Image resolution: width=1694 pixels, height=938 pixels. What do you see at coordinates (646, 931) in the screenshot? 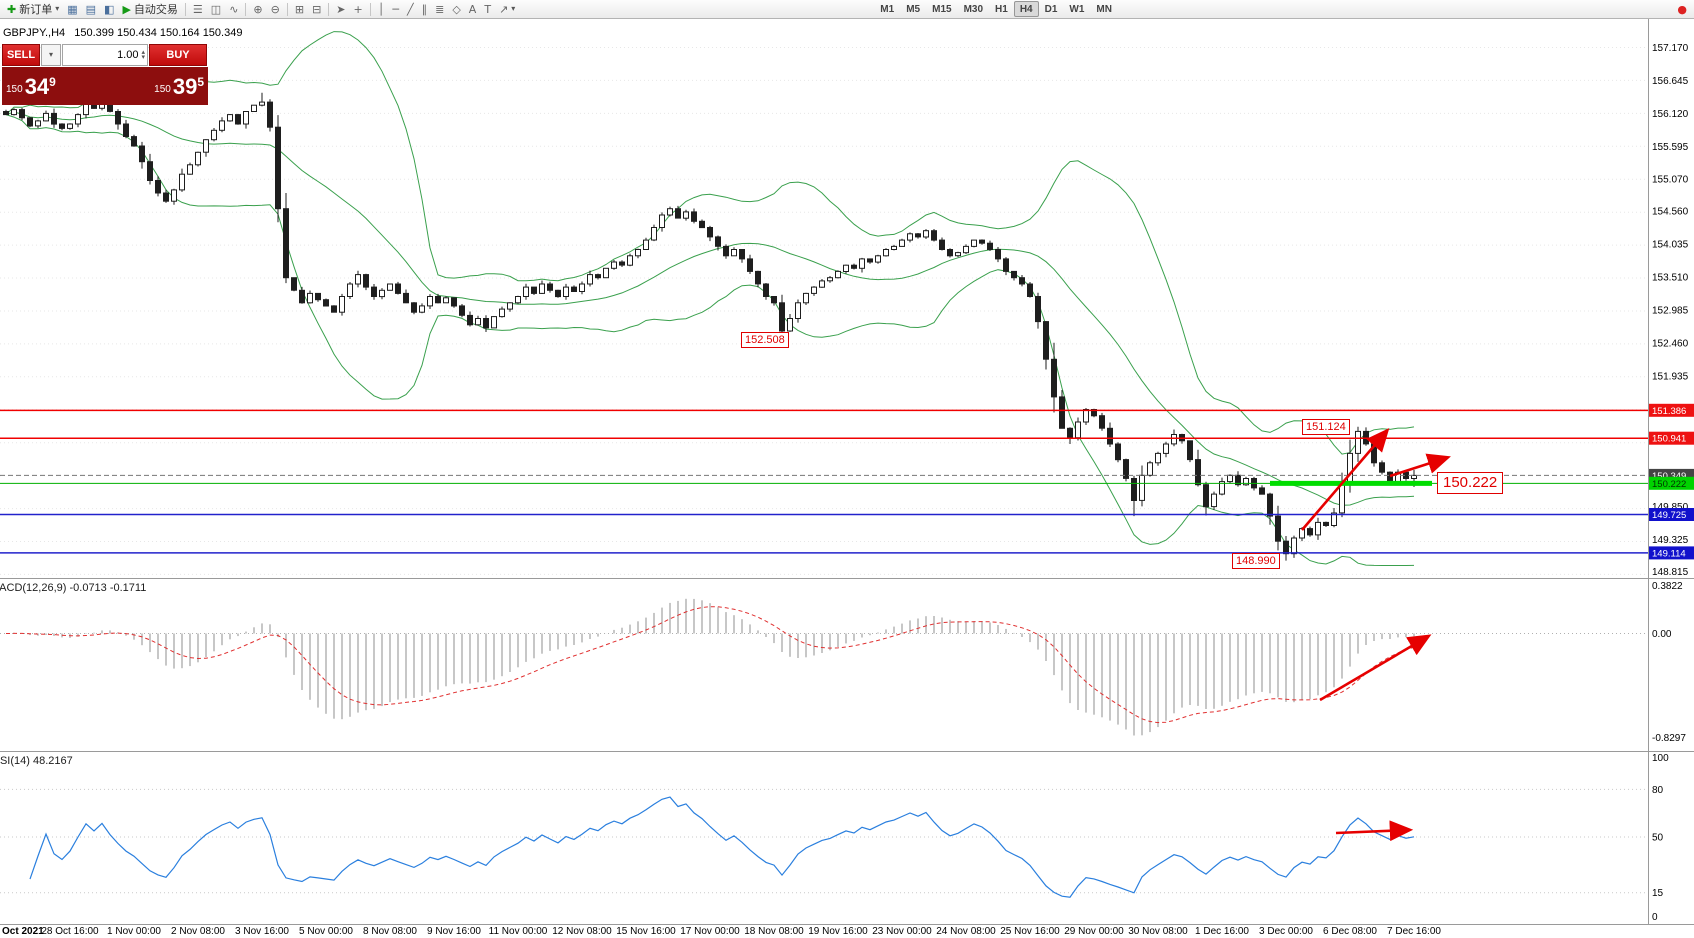
I see `date-axis-label: 15 Nov 16:00` at bounding box center [646, 931].